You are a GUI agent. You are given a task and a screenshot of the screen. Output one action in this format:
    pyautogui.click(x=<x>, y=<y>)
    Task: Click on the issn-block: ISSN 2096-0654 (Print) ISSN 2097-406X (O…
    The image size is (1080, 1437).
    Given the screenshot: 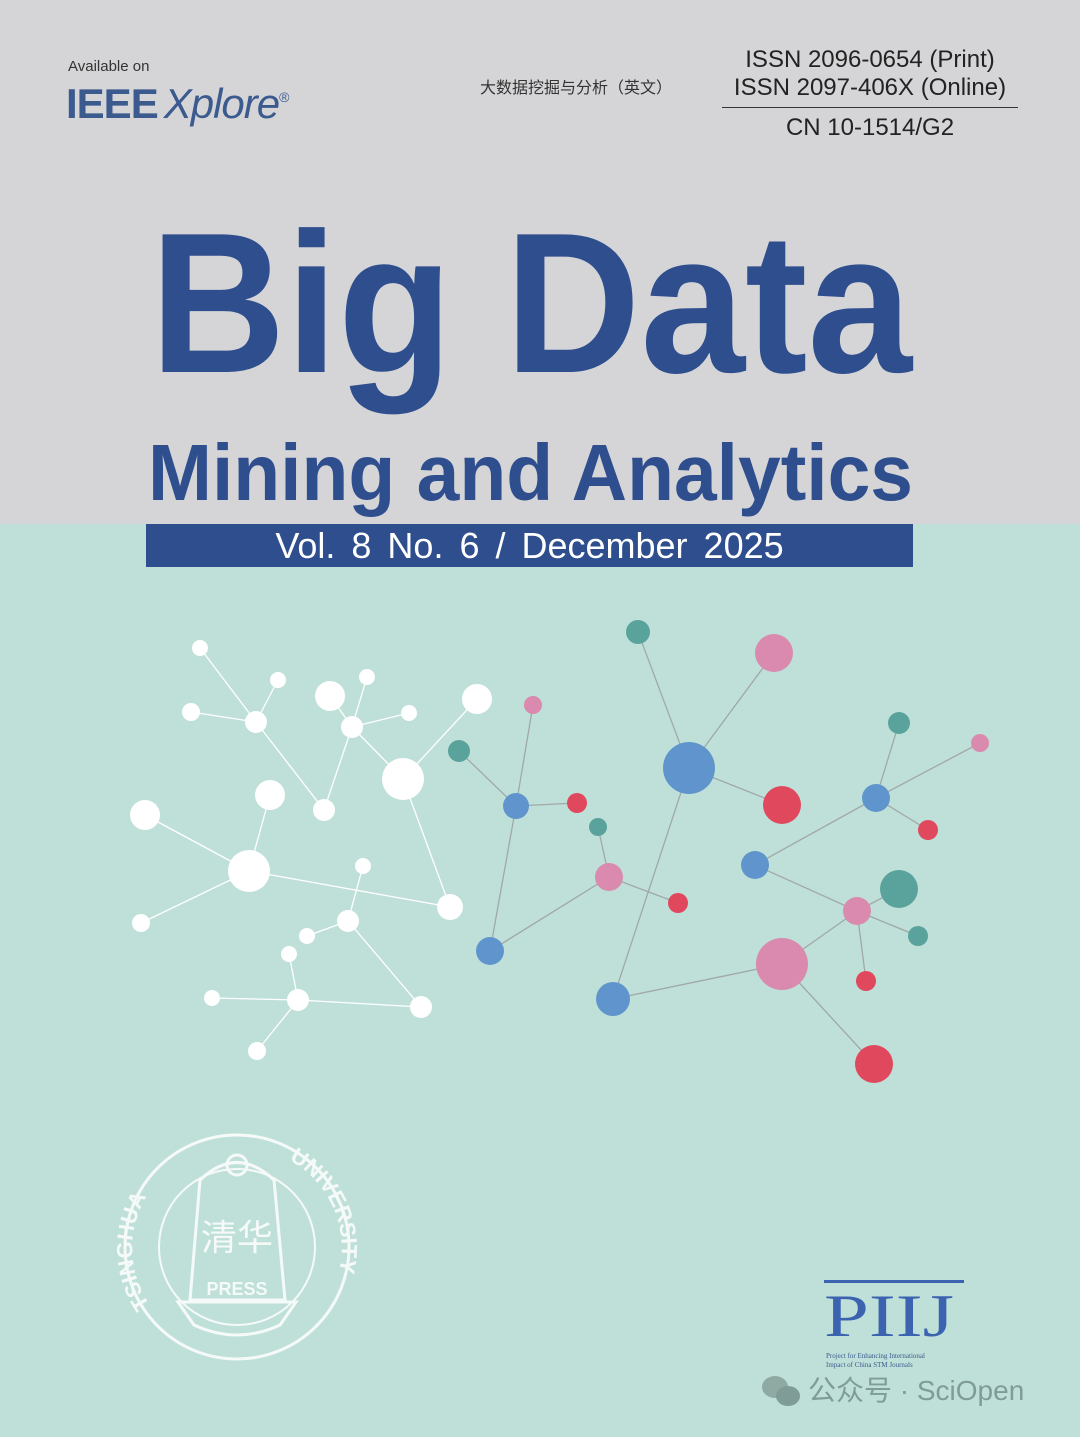 What is the action you would take?
    pyautogui.click(x=870, y=74)
    